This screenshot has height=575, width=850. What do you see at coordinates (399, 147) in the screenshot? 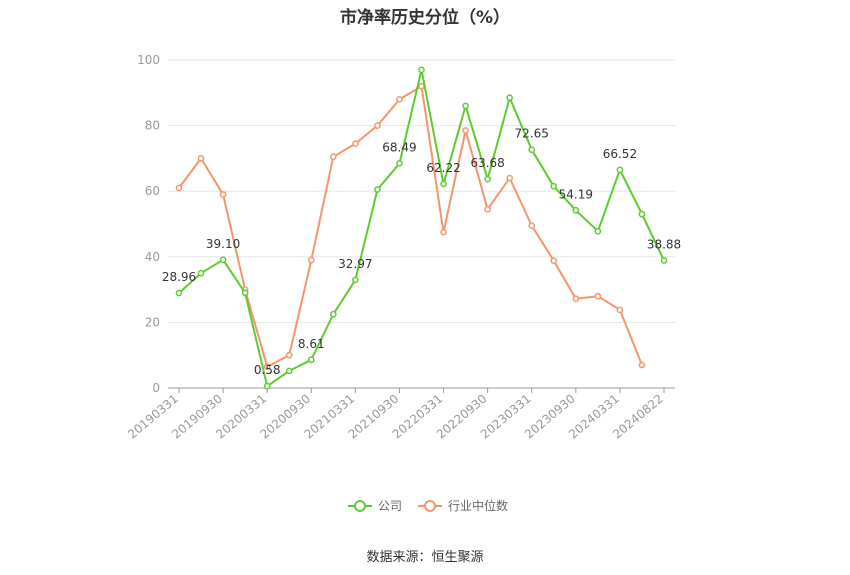
I see `data-label: 68.49` at bounding box center [399, 147].